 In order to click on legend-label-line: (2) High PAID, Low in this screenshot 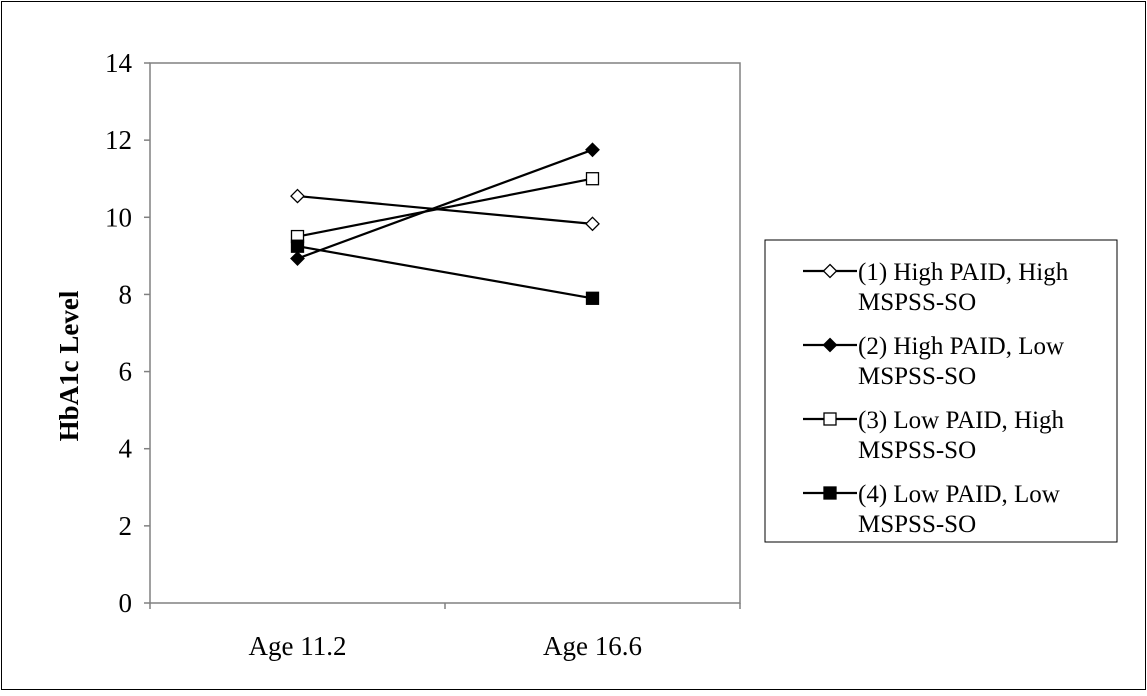, I will do `click(961, 346)`.